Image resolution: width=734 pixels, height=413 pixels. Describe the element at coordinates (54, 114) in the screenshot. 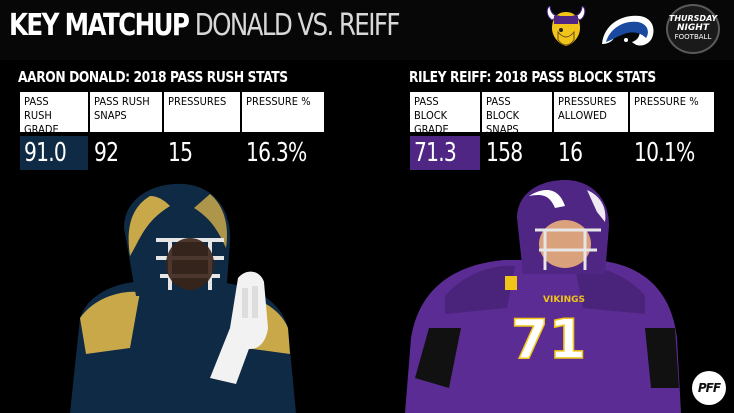

I see `left-header-grade: PASS RUSH GRADE` at that location.